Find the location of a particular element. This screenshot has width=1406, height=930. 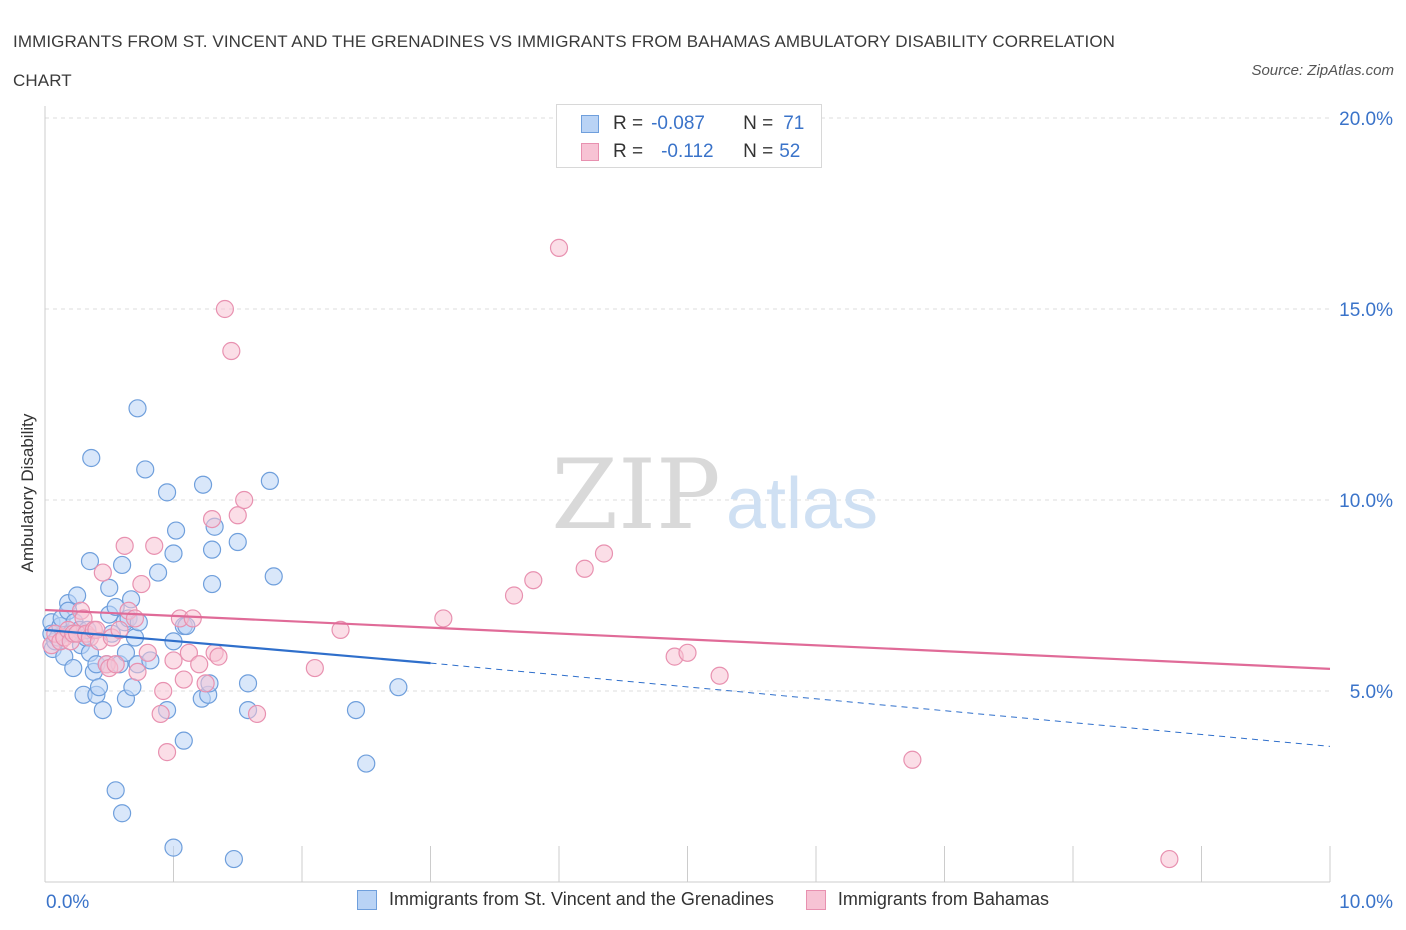

legend-label: Immigrants from Bahamas is located at coordinates (943, 899).